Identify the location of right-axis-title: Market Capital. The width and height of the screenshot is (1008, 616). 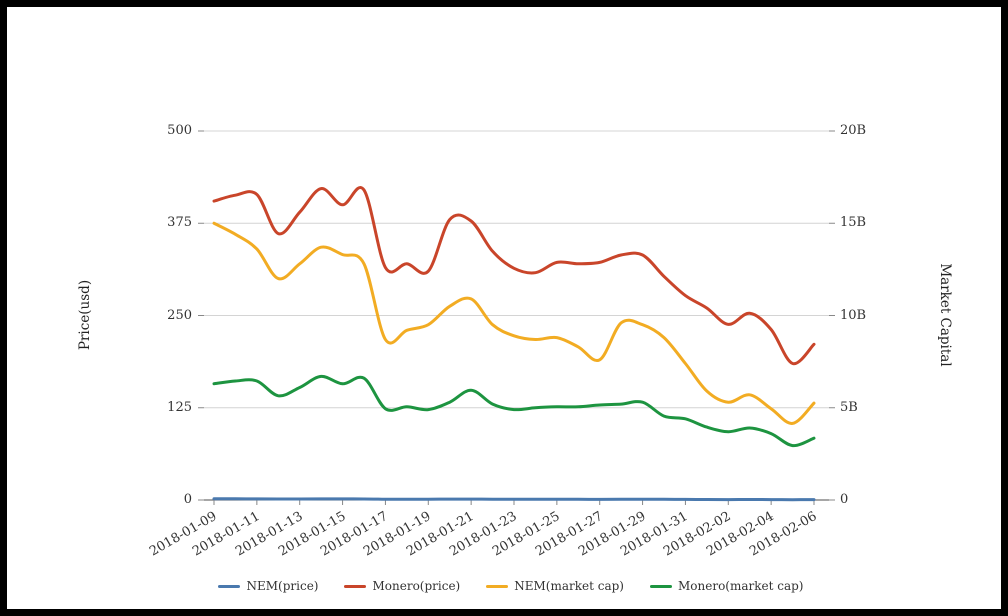
(945, 315).